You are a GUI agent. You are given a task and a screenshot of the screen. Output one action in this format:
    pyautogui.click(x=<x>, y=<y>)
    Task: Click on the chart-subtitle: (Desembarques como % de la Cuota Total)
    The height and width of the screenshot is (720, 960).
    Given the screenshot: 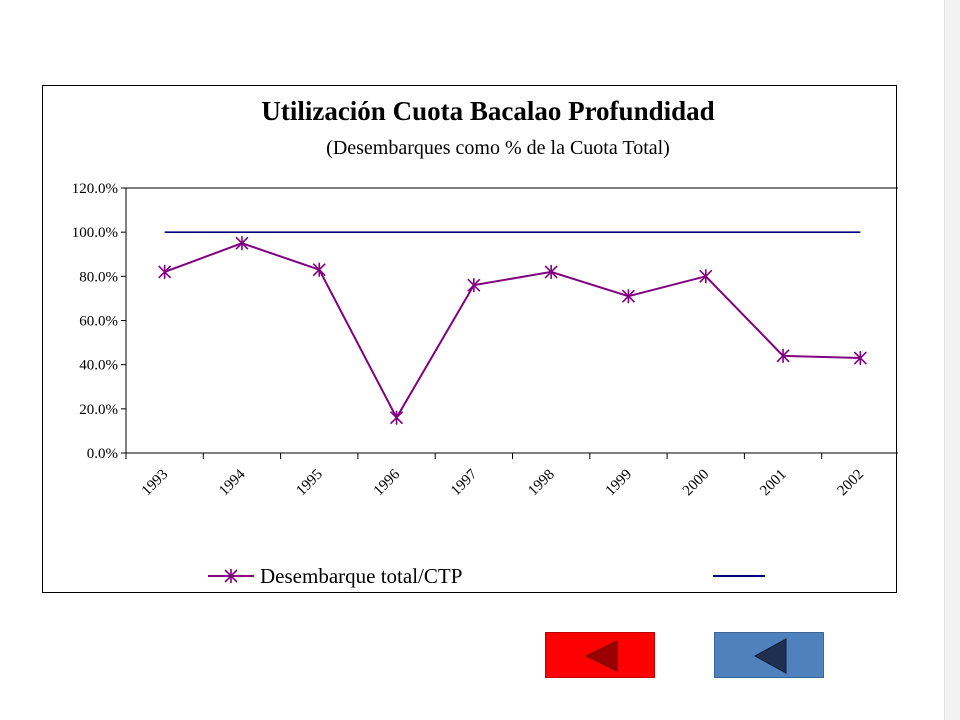 What is the action you would take?
    pyautogui.click(x=498, y=148)
    